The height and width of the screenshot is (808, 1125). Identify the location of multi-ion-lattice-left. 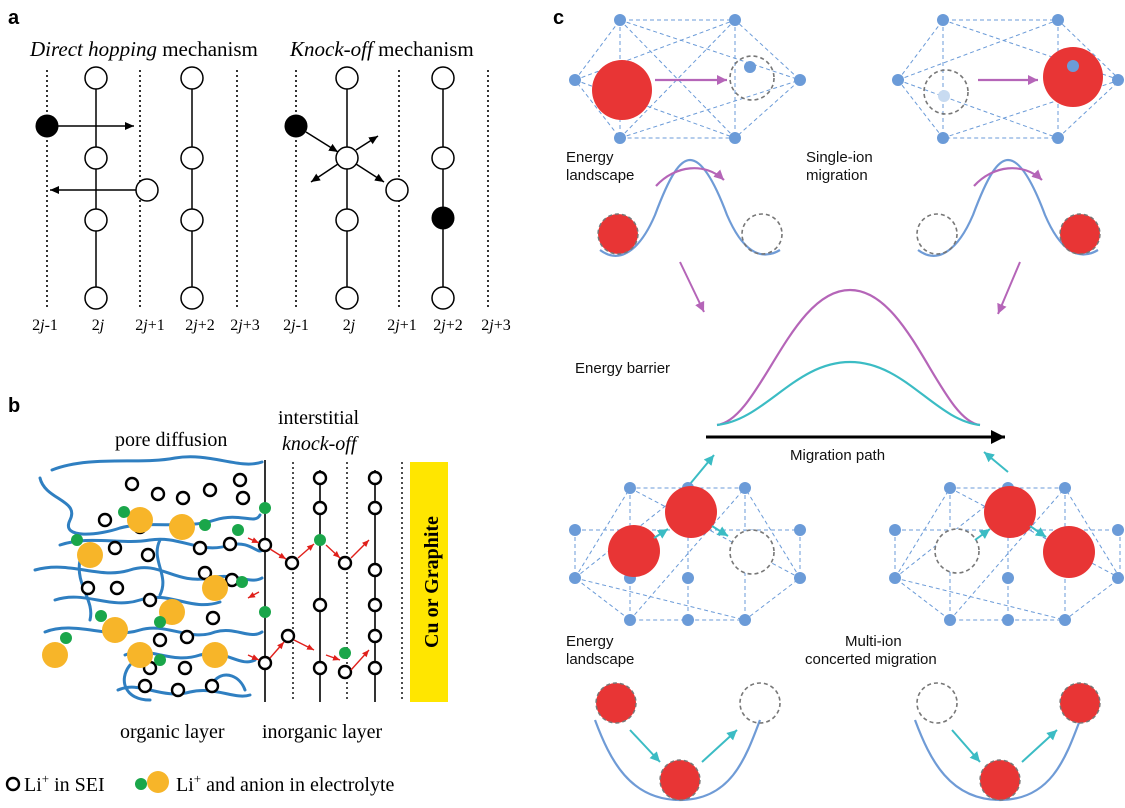
(687, 554).